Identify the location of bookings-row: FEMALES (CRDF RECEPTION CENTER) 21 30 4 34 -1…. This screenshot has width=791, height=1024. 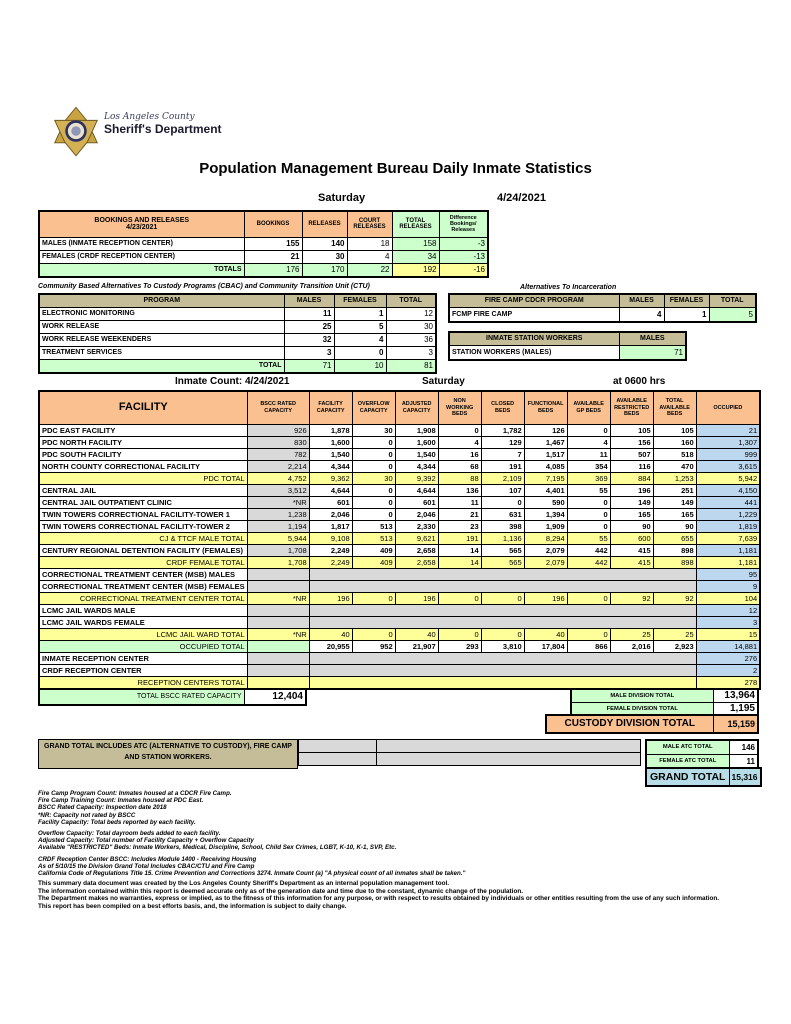
(263, 256).